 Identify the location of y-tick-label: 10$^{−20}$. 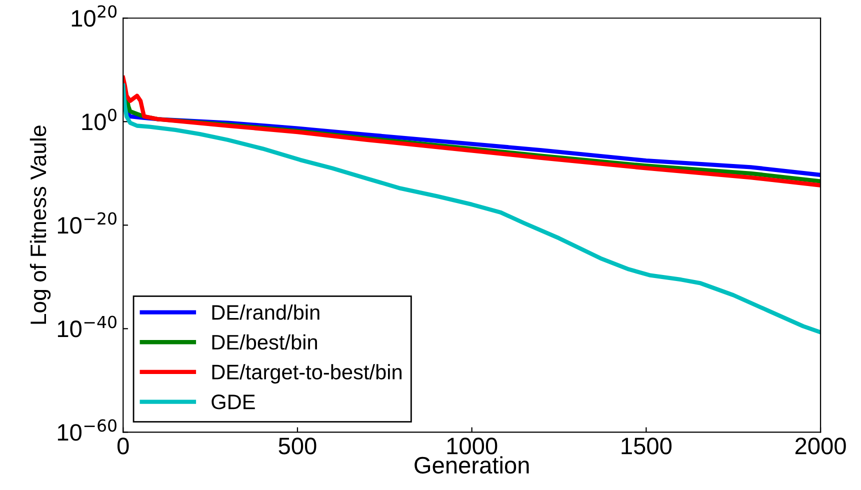
(87, 223).